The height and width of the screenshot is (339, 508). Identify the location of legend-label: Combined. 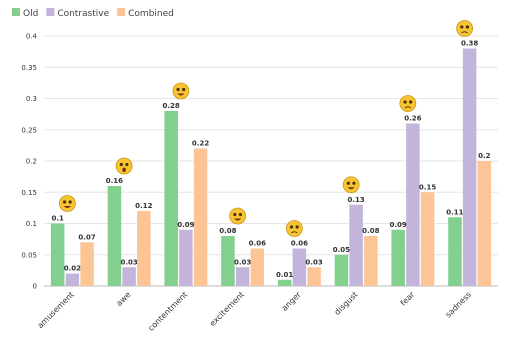
(151, 14).